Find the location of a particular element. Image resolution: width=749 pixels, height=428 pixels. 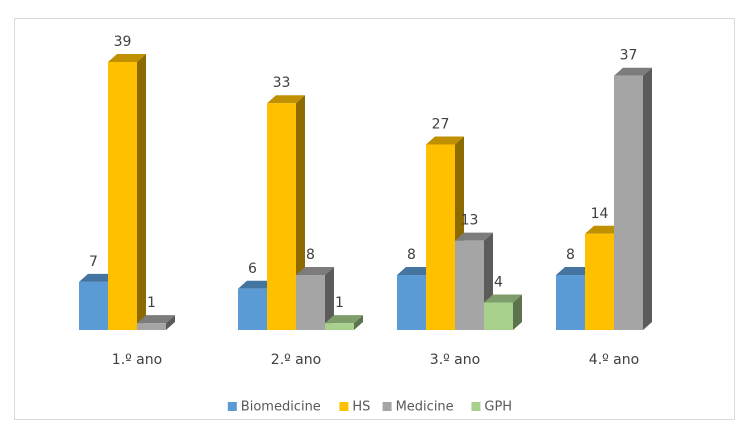

data-label: 13 is located at coordinates (470, 221).